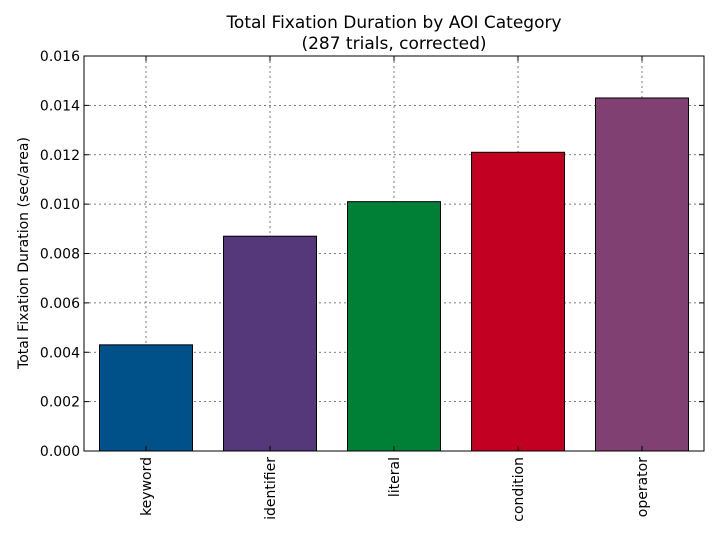 The height and width of the screenshot is (540, 720). Describe the element at coordinates (393, 23) in the screenshot. I see `chart-title: Total Fixation Duration by AOI Category` at that location.